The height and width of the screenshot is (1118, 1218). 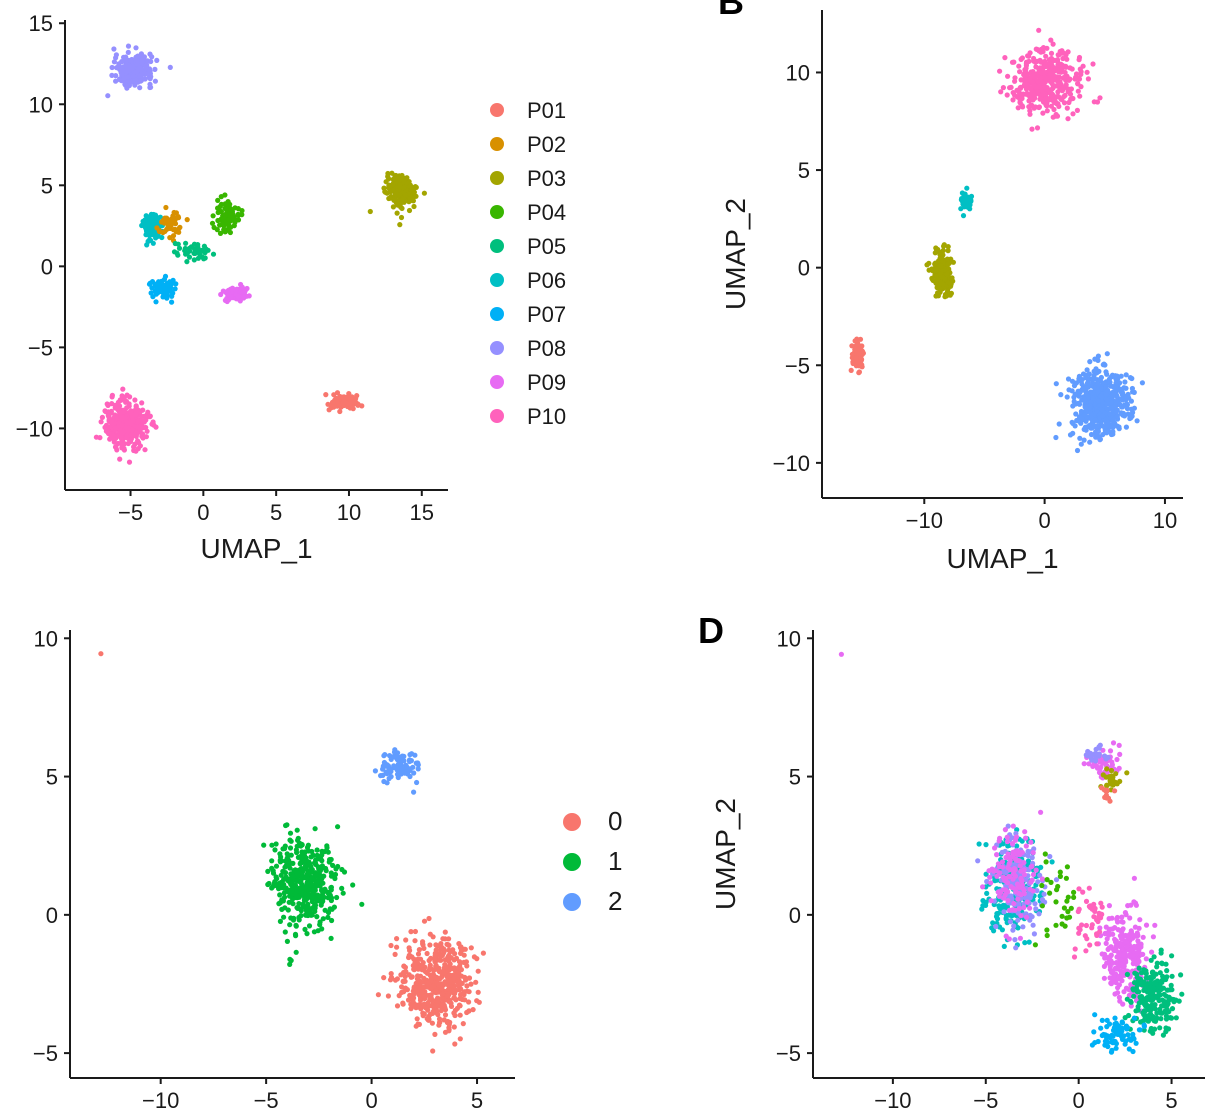 I want to click on legend-swatch, so click(x=497, y=314).